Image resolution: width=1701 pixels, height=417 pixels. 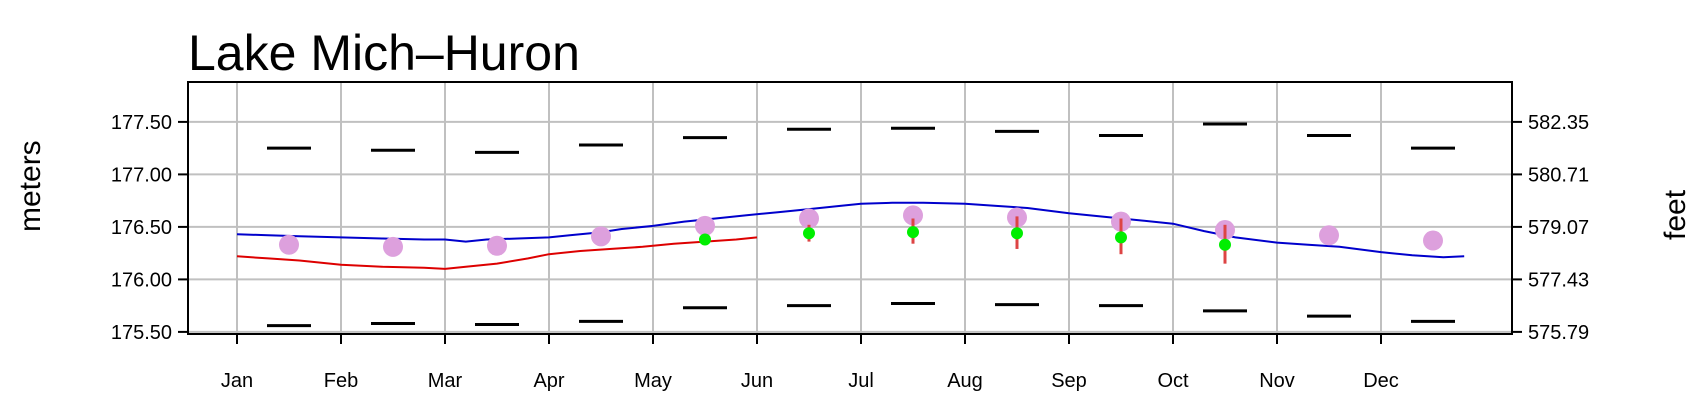 I want to click on x-tick-label: Nov, so click(x=1277, y=381).